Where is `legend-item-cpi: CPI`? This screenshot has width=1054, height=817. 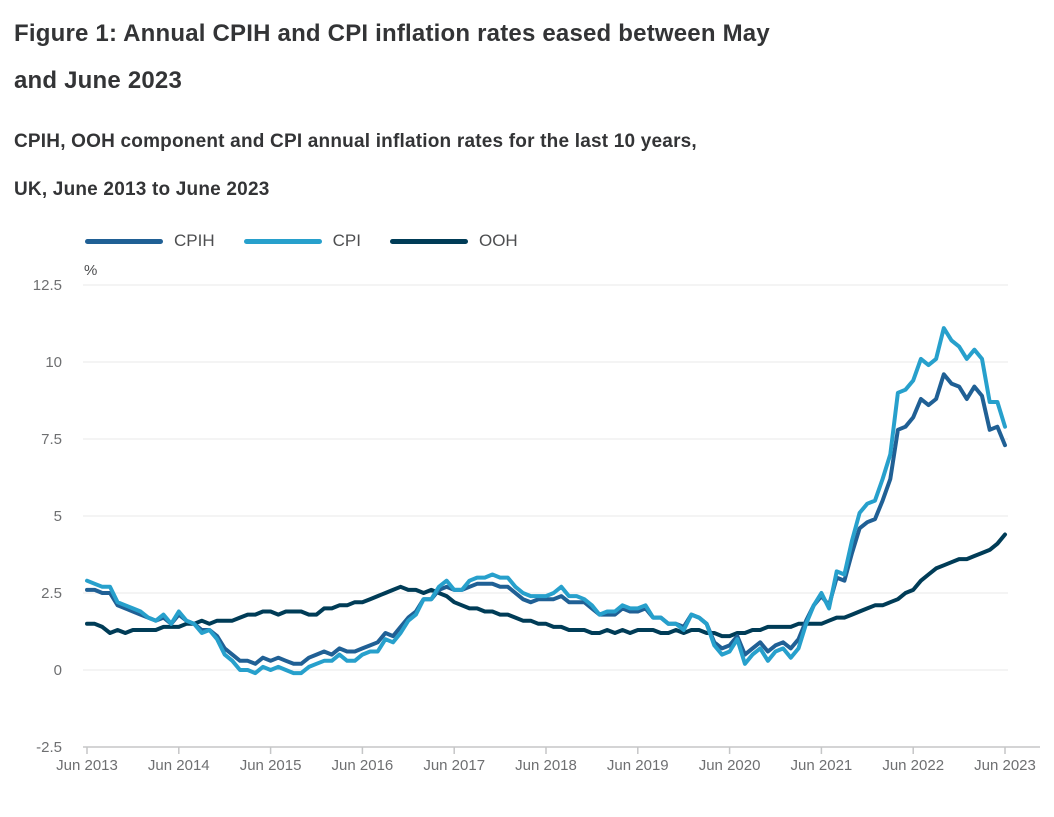 legend-item-cpi: CPI is located at coordinates (316, 241).